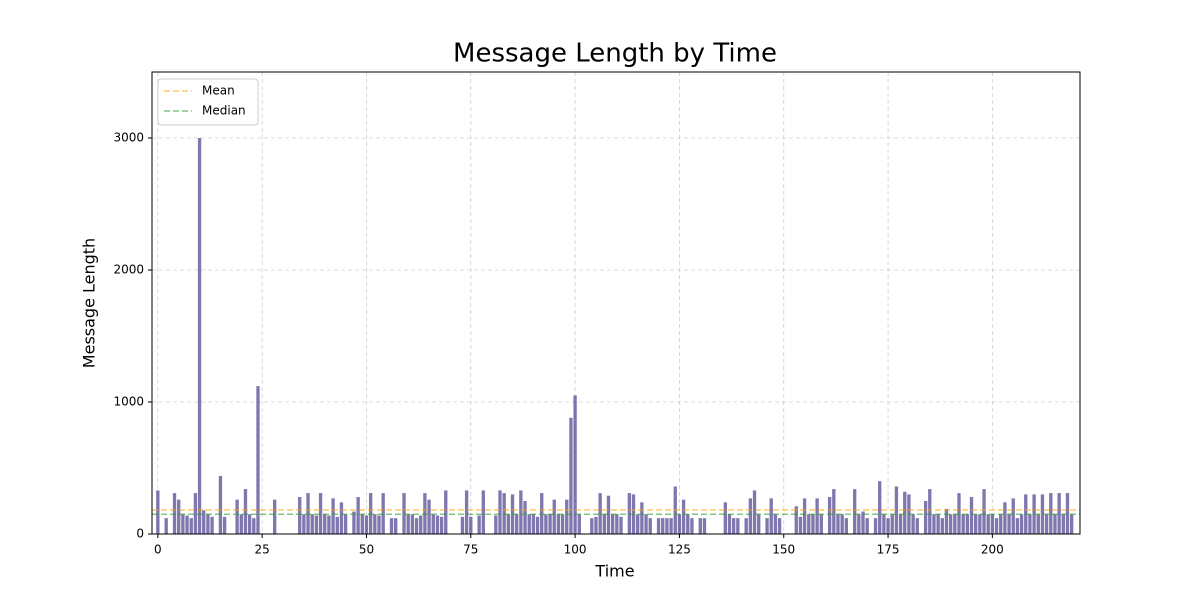 The height and width of the screenshot is (600, 1200). Describe the element at coordinates (140, 534) in the screenshot. I see `y-tick-label: 0` at that location.